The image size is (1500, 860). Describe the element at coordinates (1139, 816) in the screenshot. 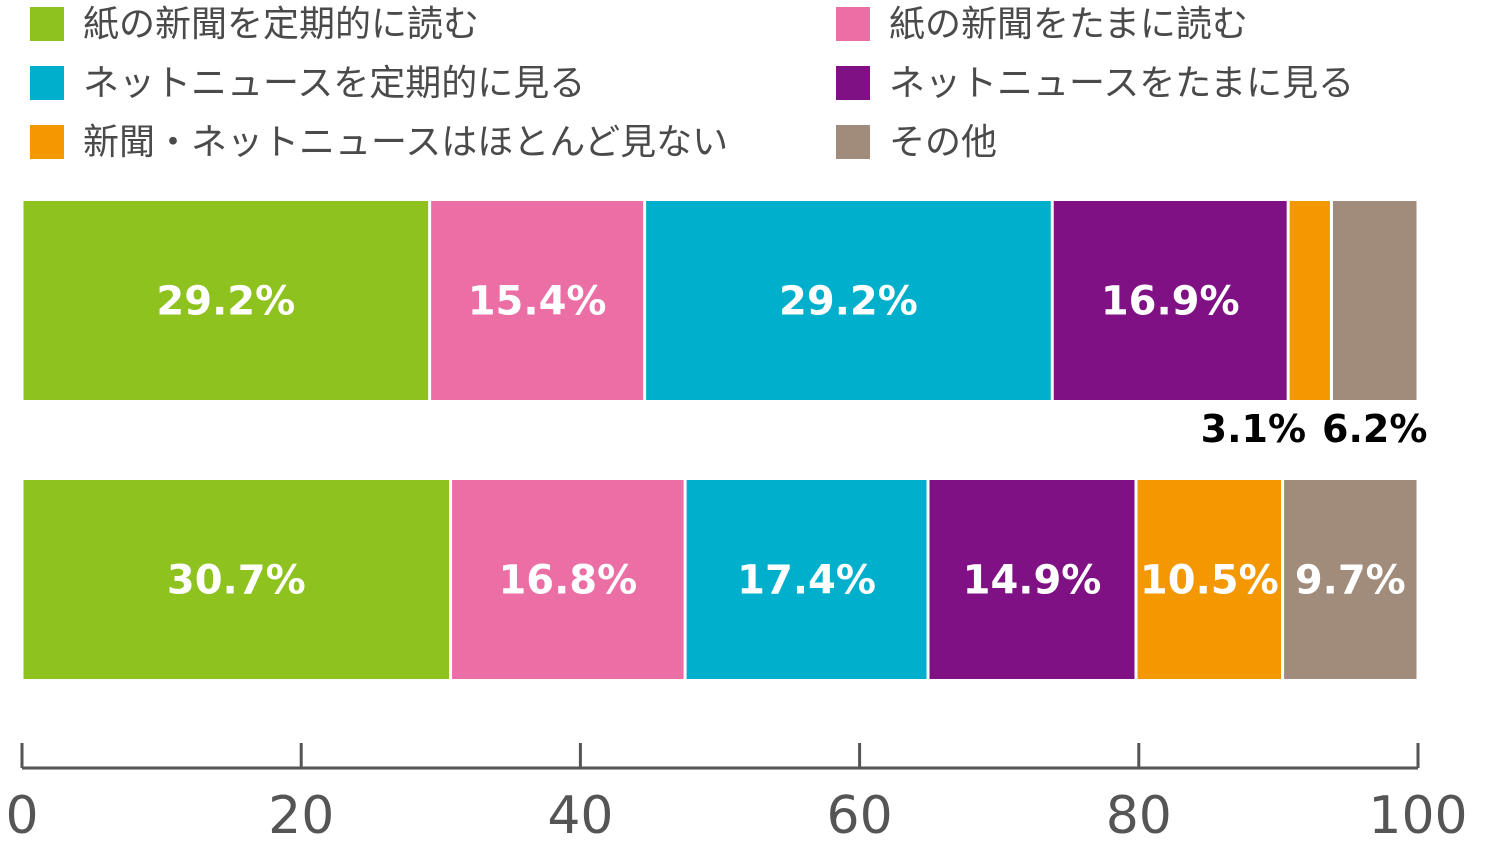

I see `tick-label: 80` at that location.